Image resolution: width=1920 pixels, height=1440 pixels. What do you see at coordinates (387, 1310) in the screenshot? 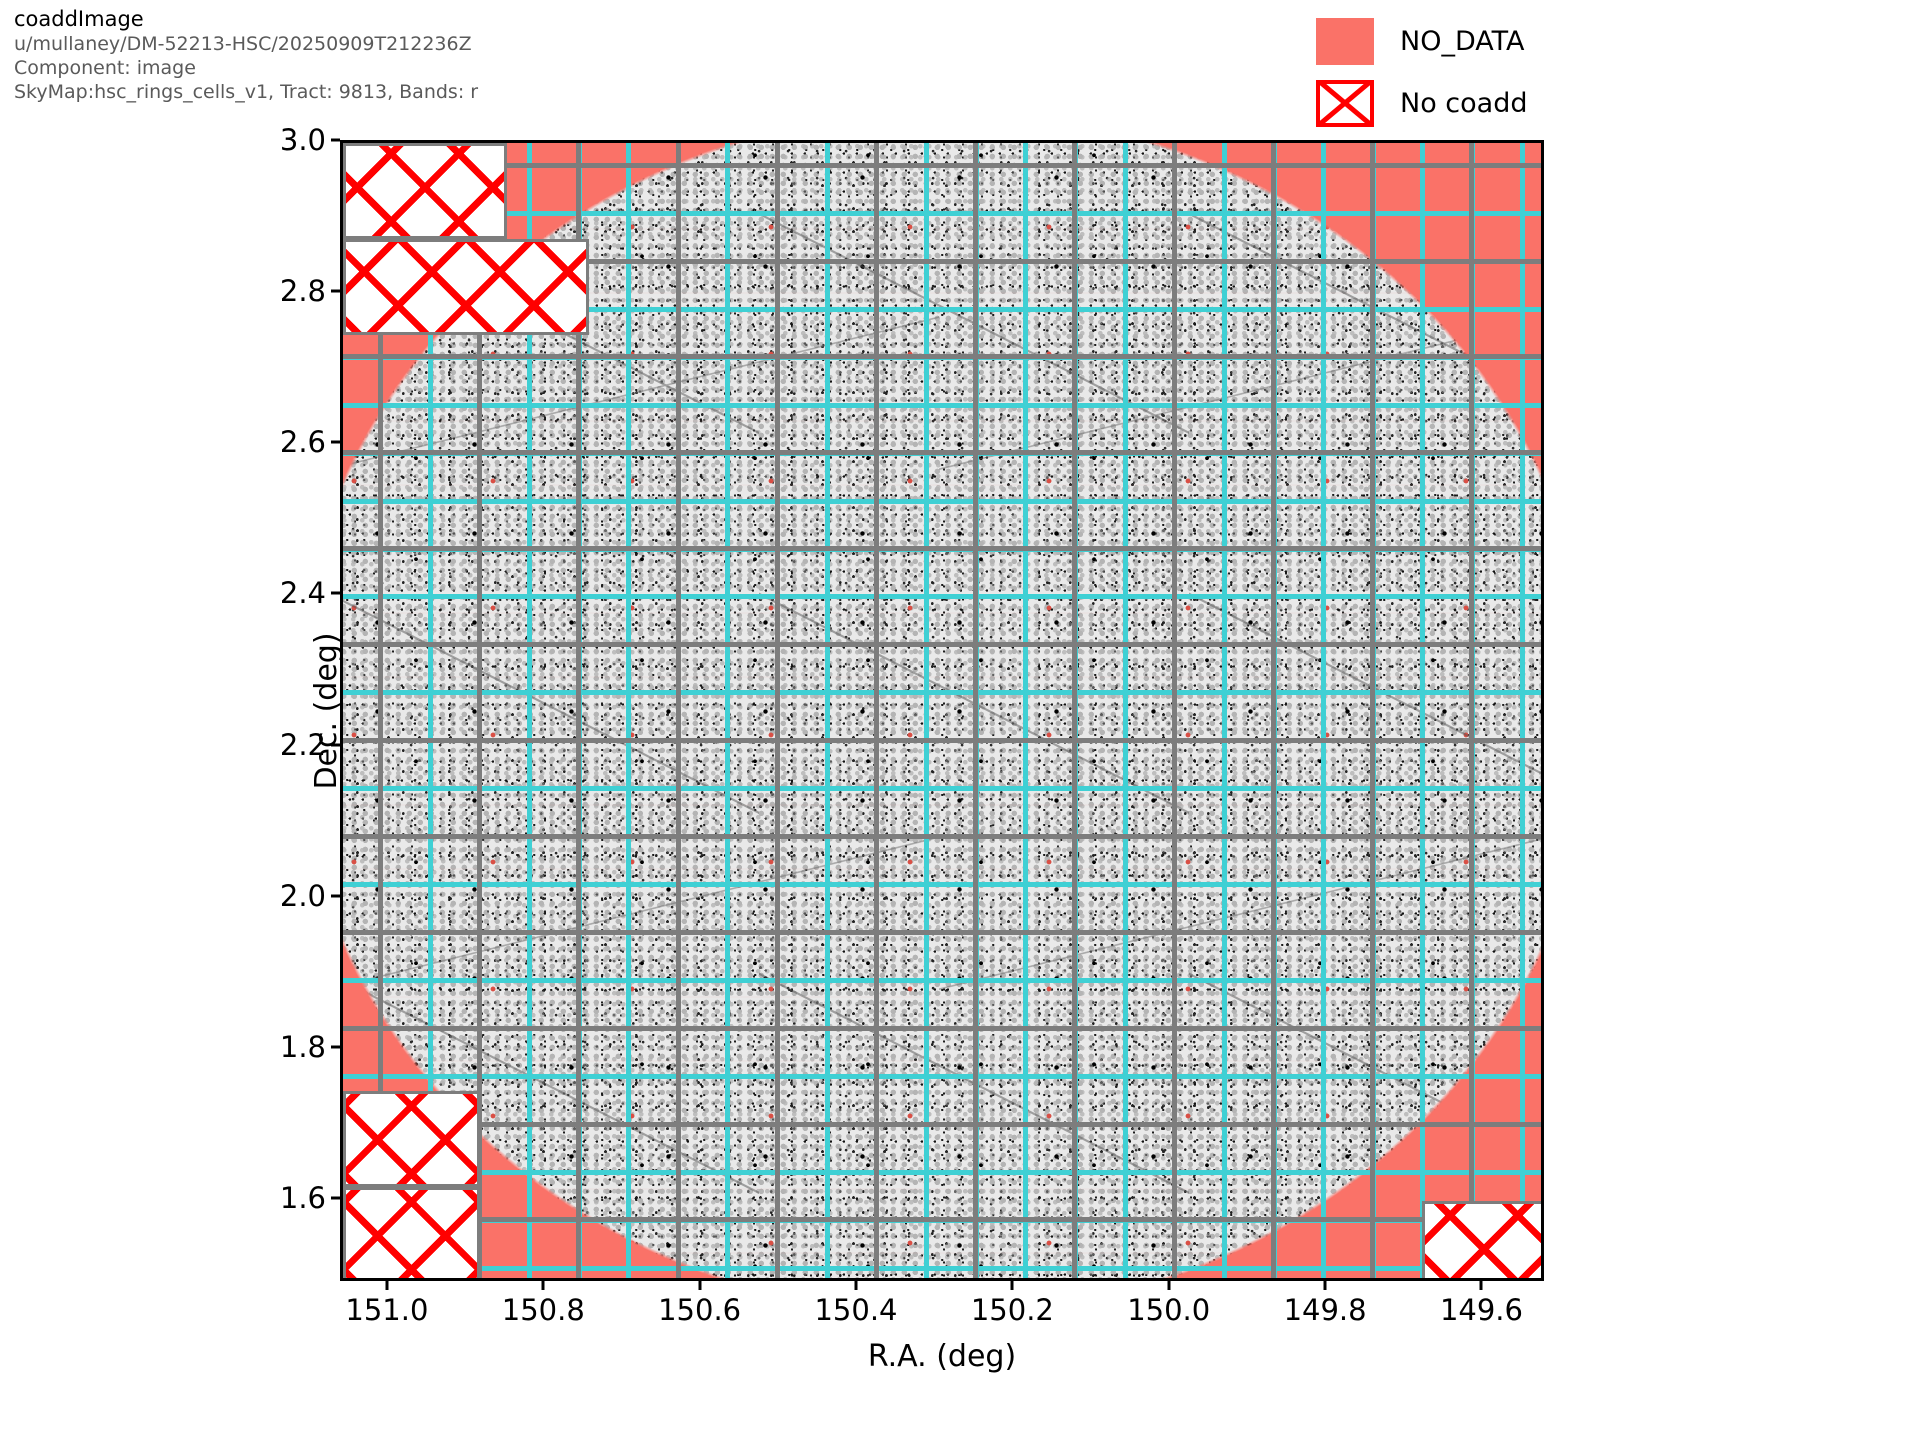
I see `x-tick-label: 151.0` at bounding box center [387, 1310].